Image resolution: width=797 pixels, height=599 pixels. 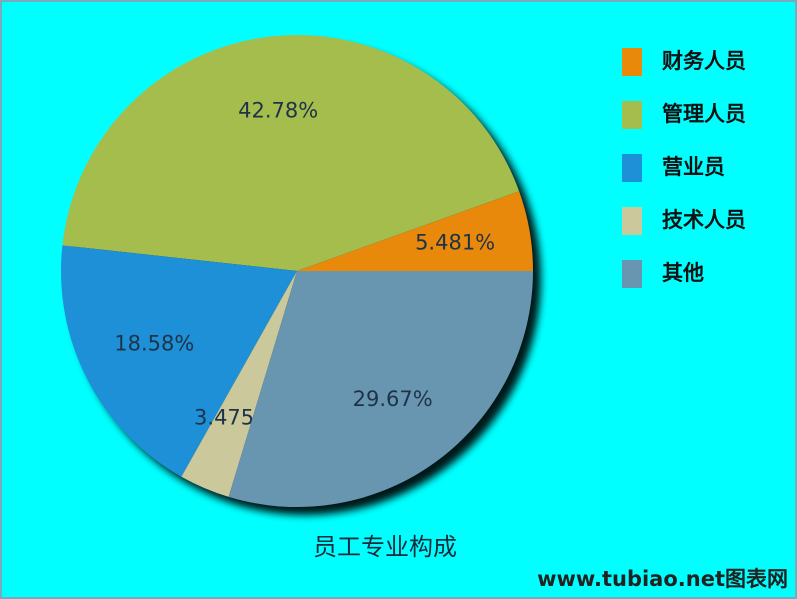 I want to click on legend-label: 营业员, so click(x=693, y=167).